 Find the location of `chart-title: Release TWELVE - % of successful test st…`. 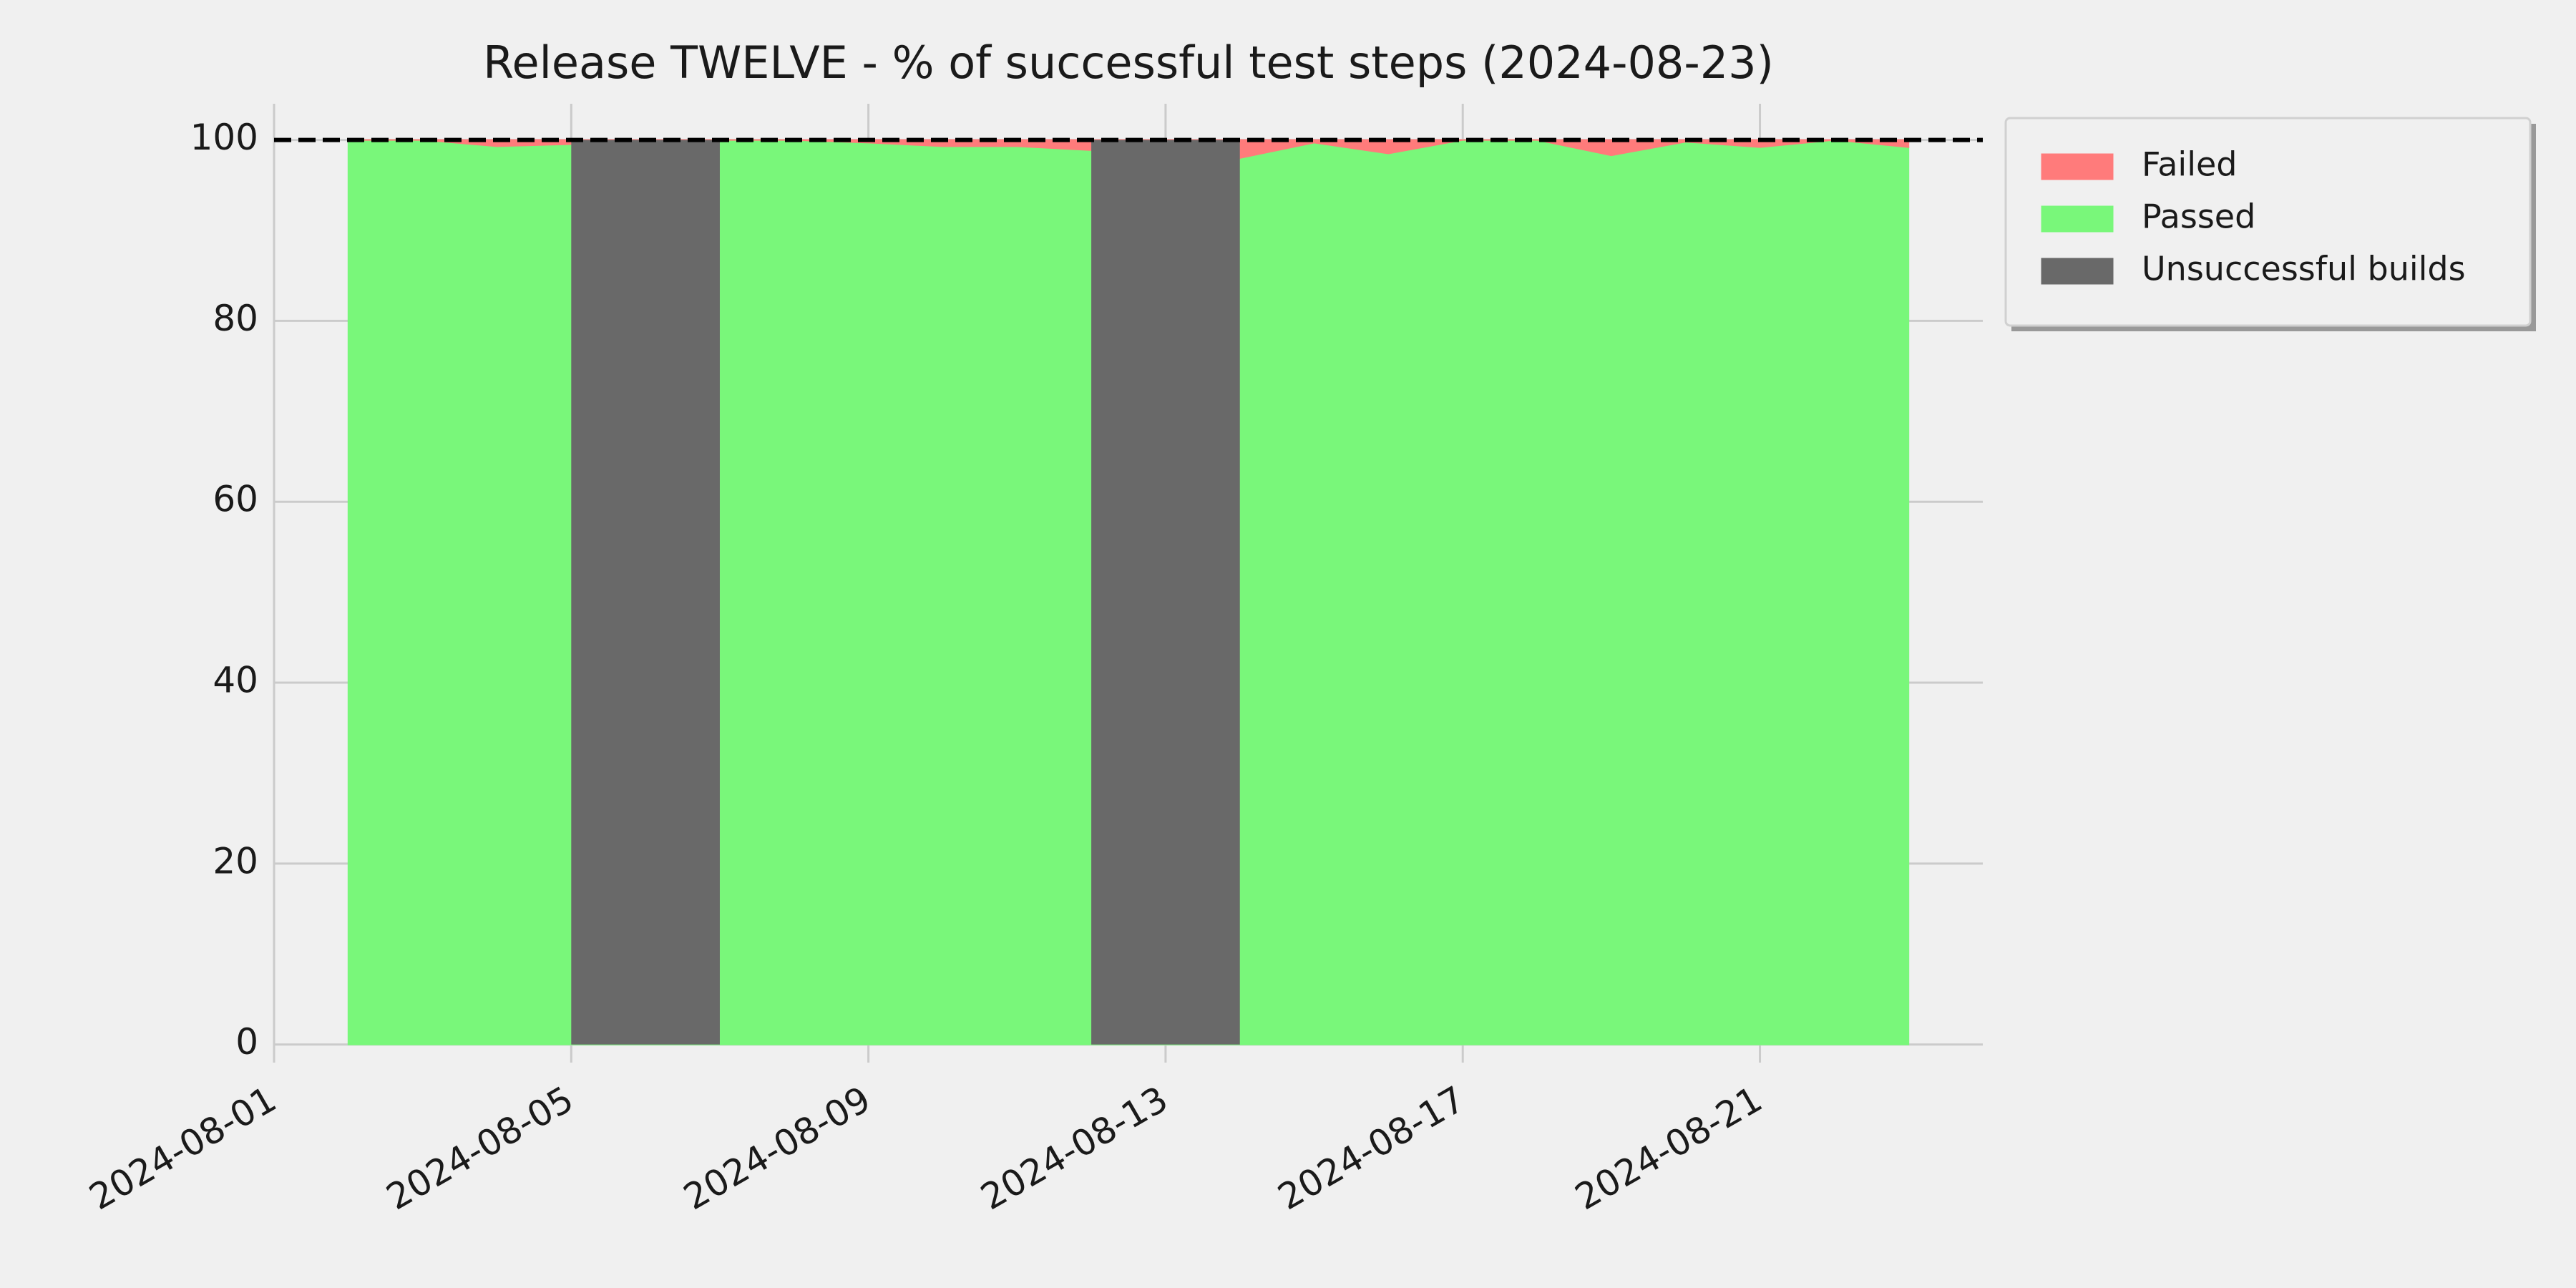

chart-title: Release TWELVE - % of successful test st… is located at coordinates (1128, 62).